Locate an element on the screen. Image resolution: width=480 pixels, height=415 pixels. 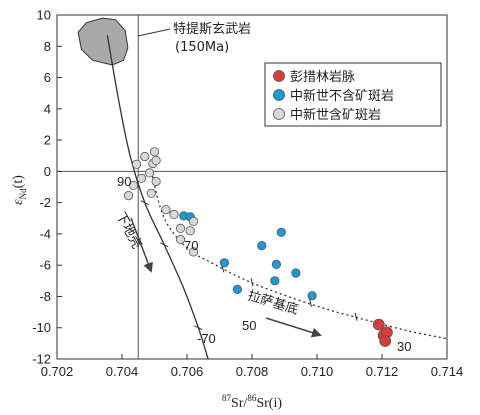
y-tick-label: 4 is located at coordinates (47, 108).